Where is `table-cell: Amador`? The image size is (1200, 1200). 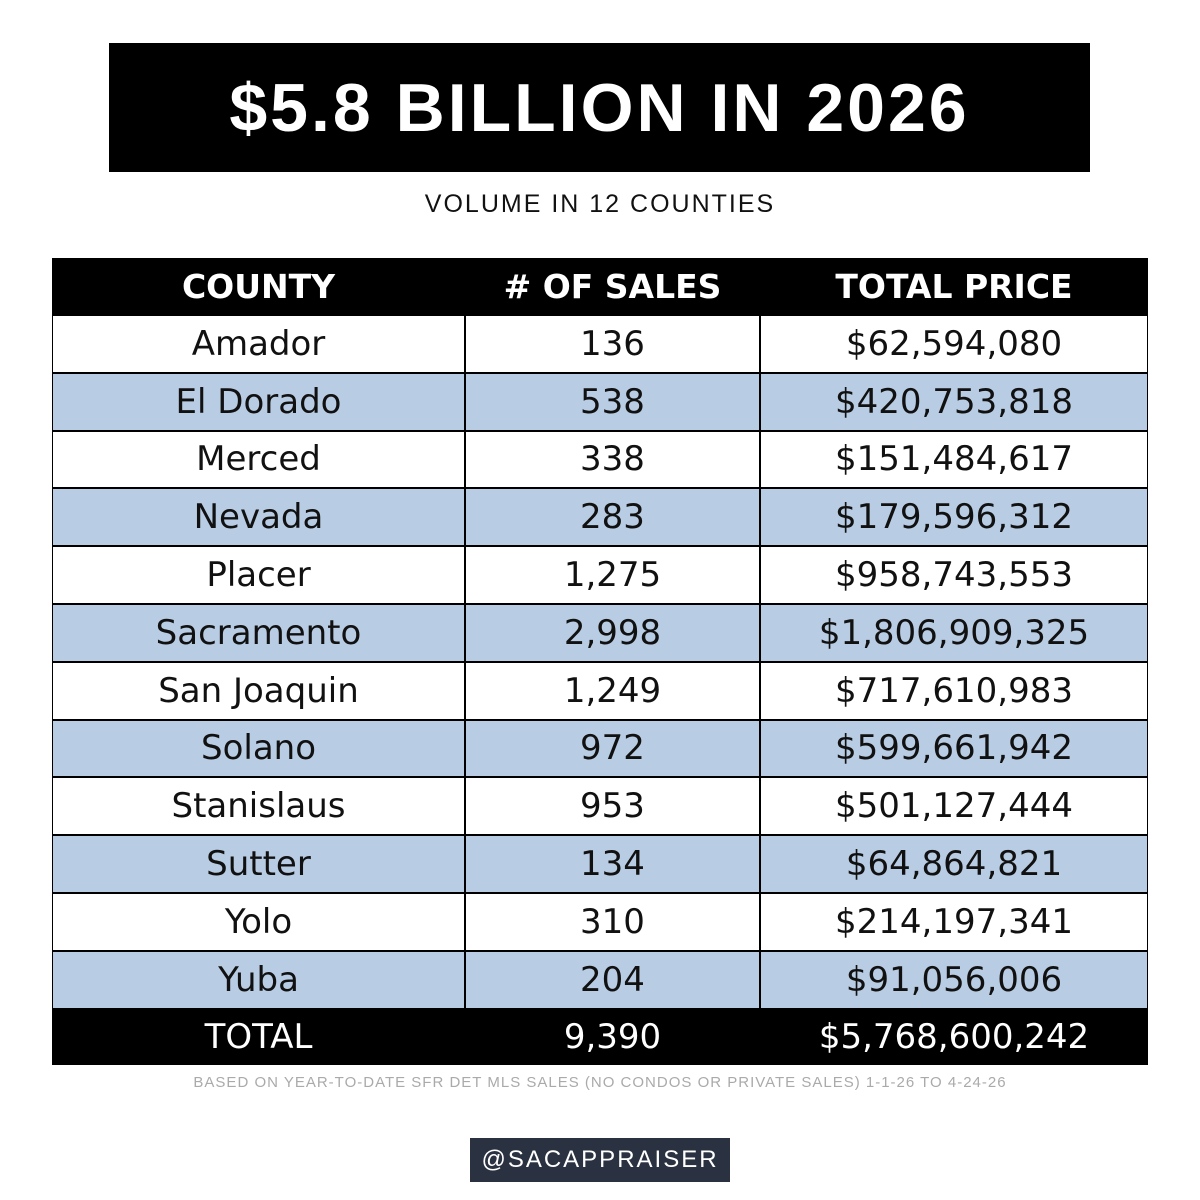 table-cell: Amador is located at coordinates (258, 344).